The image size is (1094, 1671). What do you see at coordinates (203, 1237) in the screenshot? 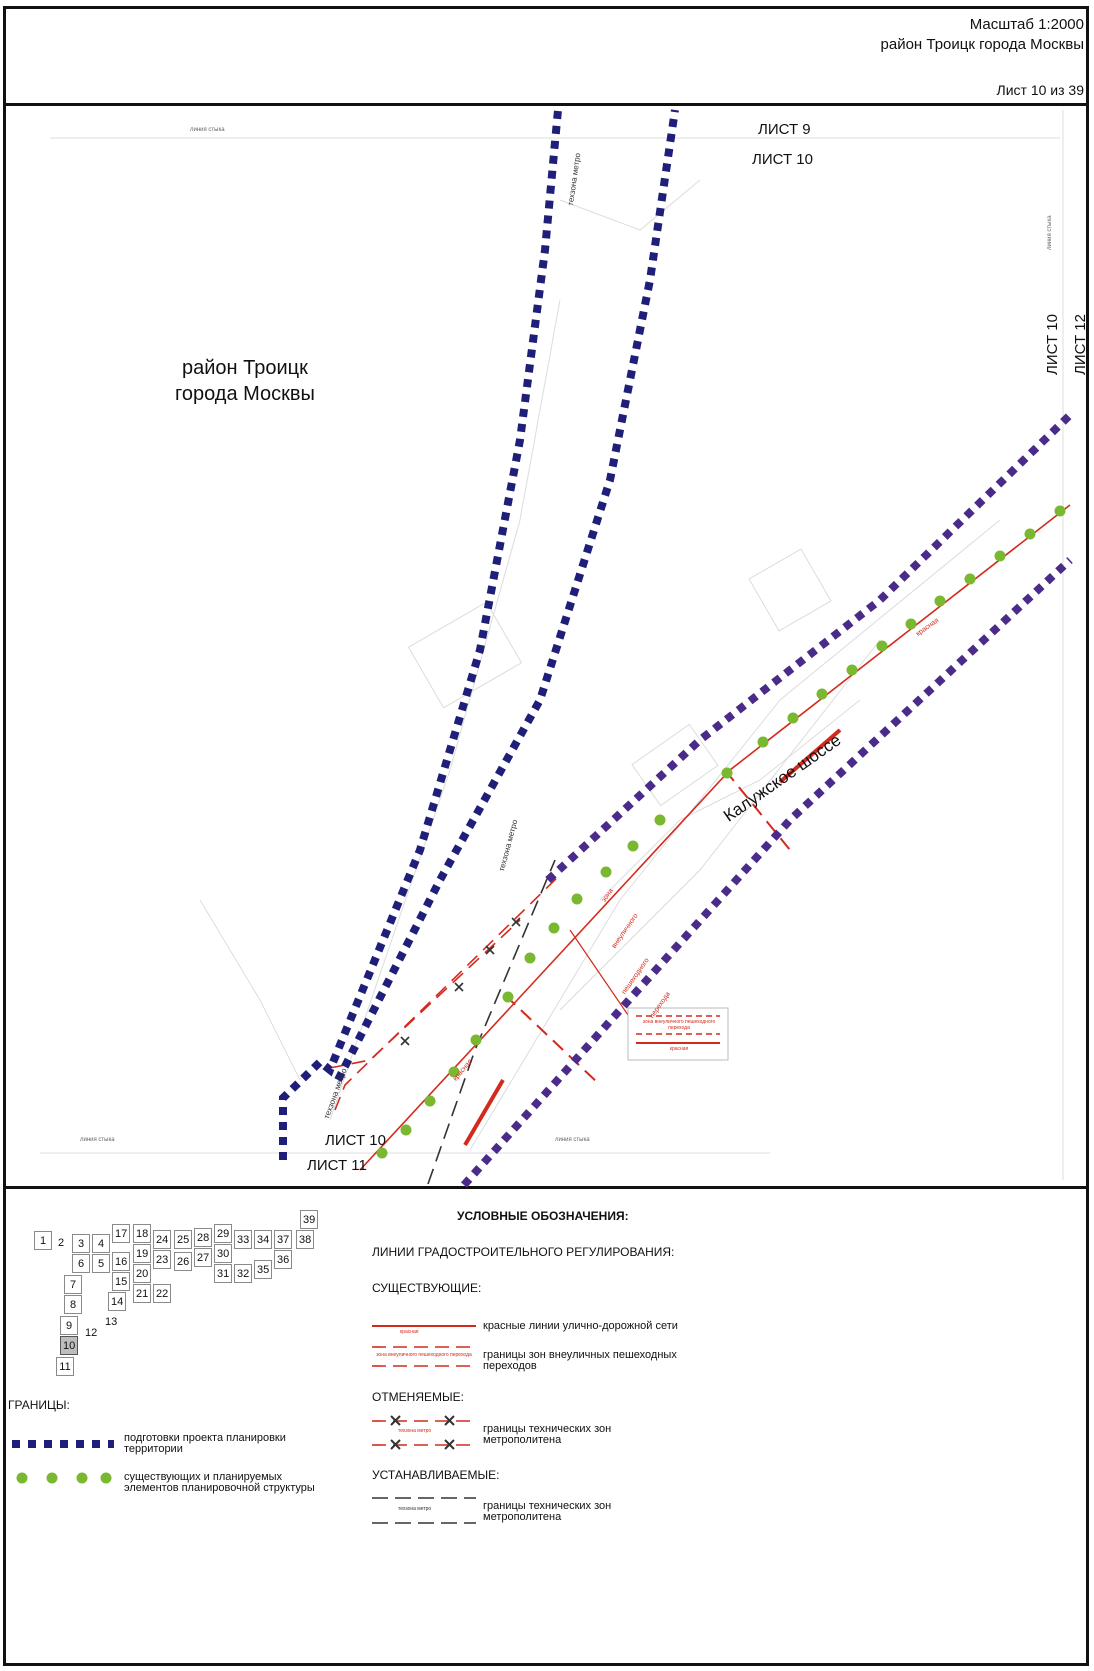
I see `index-cell: 28` at bounding box center [203, 1237].